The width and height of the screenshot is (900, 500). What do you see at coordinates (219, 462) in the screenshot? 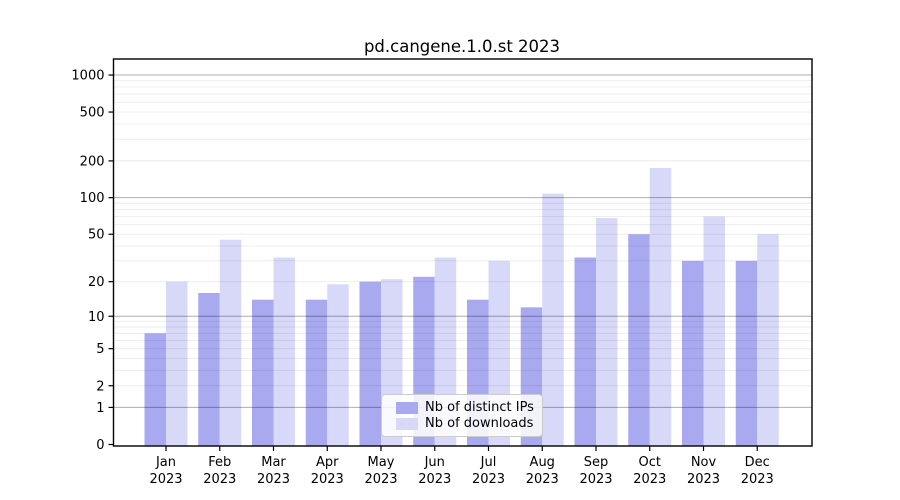
I see `x-tick-label-month: Feb` at bounding box center [219, 462].